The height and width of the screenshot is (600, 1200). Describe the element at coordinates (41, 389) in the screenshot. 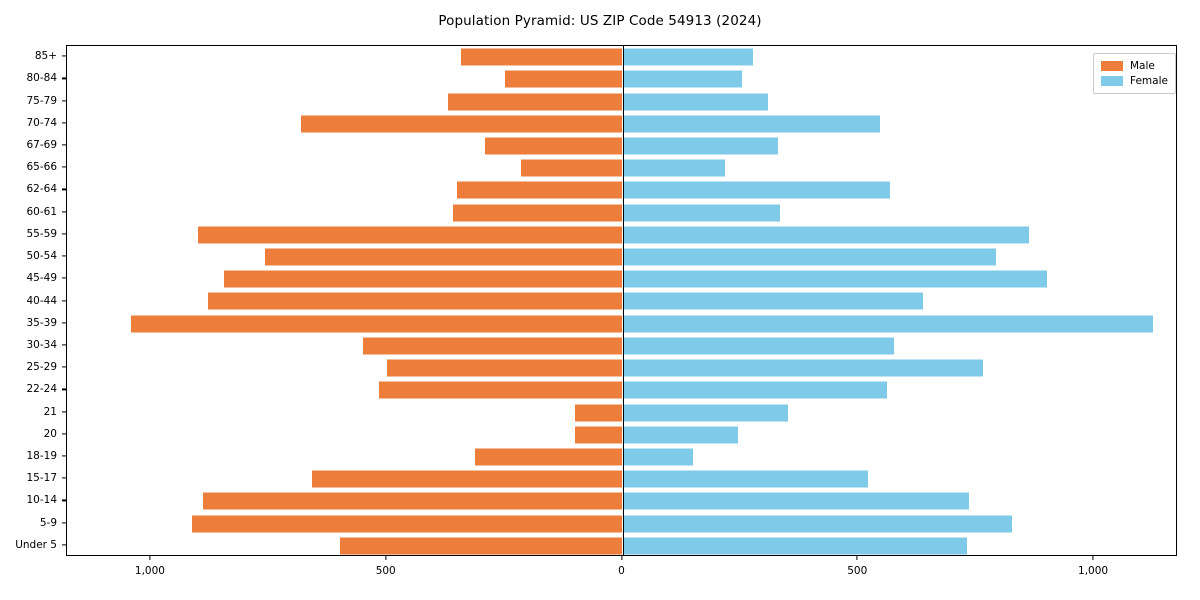

I see `y-tick-label: 22-24` at that location.